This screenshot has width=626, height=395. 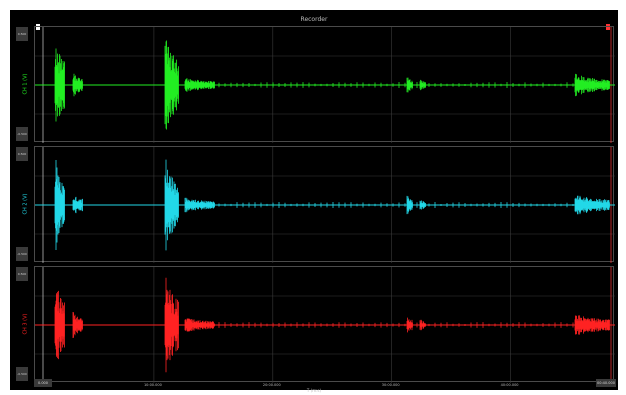 I want to click on time-tick-label: 30:00.000, so click(x=391, y=385).